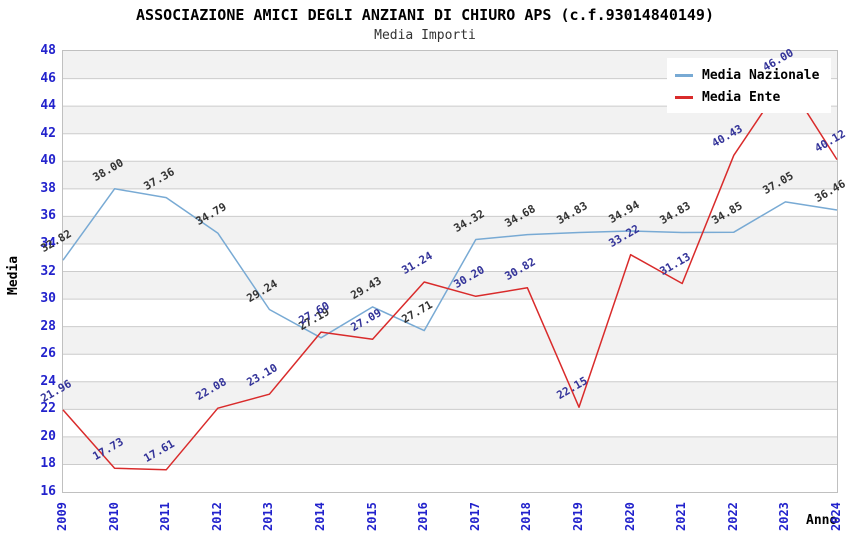 This screenshot has width=850, height=550. I want to click on x-tick-label: 2023, so click(784, 516).